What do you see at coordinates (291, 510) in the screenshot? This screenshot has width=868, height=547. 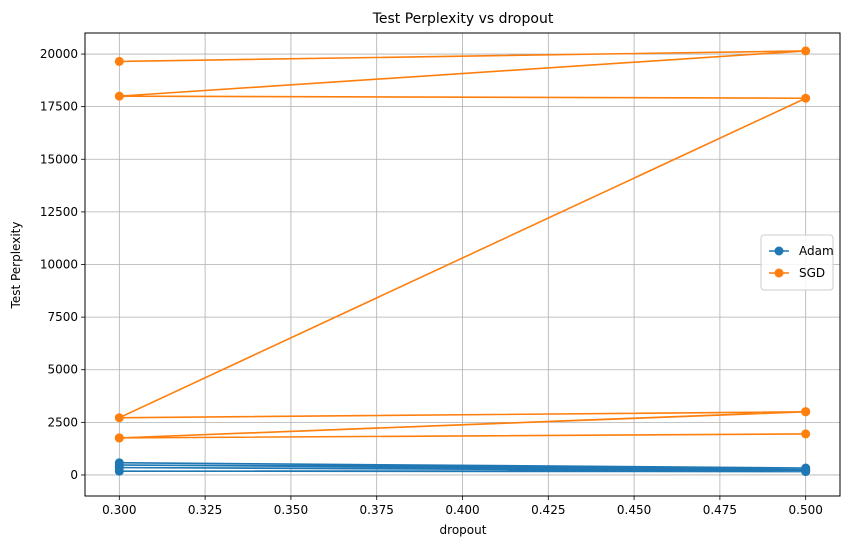 I see `x-tick-label: 0.350` at bounding box center [291, 510].